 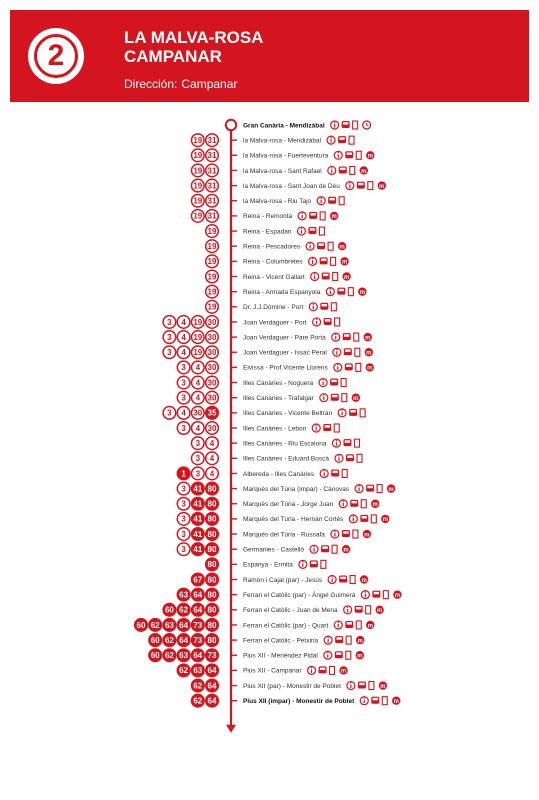 What do you see at coordinates (245, 473) in the screenshot?
I see `stop-row: 1 3 4 Albereda - Illes Canàries` at bounding box center [245, 473].